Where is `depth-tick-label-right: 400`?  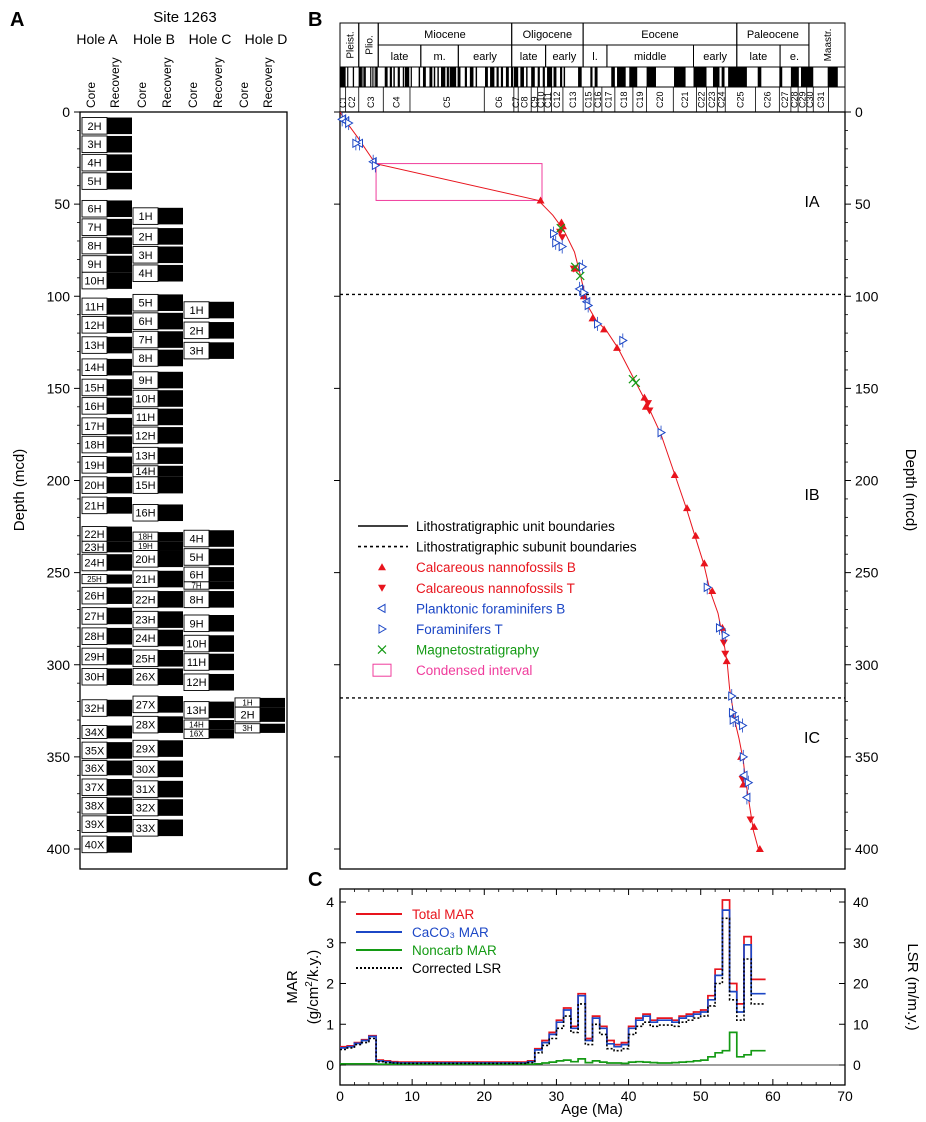
depth-tick-label-right: 400 is located at coordinates (867, 849).